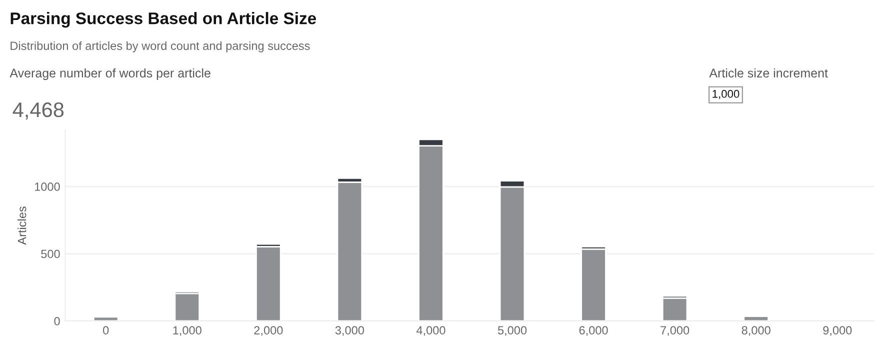  Describe the element at coordinates (50, 254) in the screenshot. I see `y-tick-label: 500` at that location.